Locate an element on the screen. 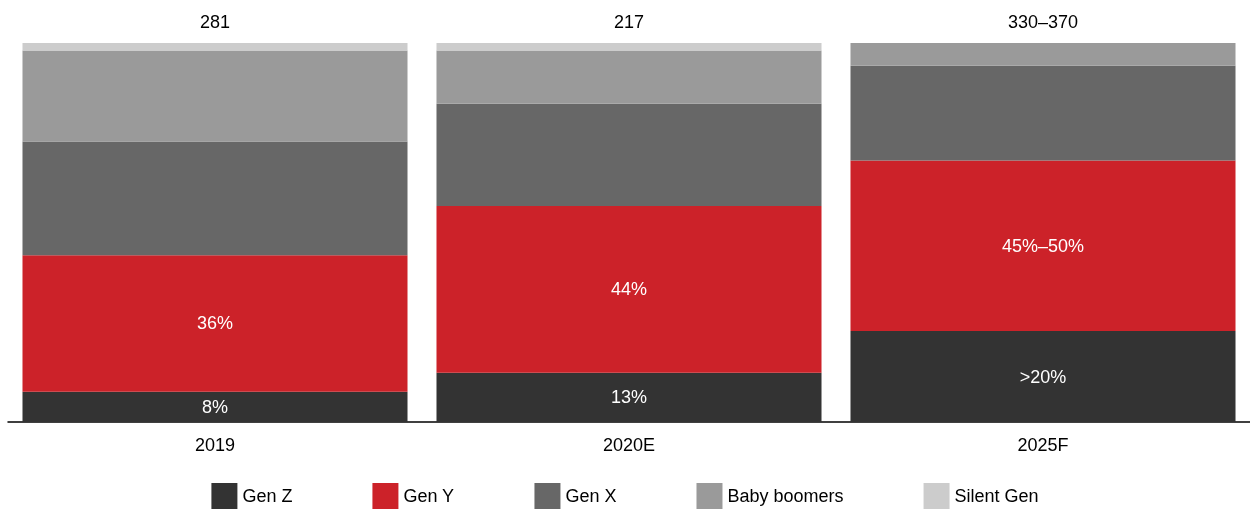 Image resolution: width=1250 pixels, height=514 pixels. data-label: 36% is located at coordinates (215, 323).